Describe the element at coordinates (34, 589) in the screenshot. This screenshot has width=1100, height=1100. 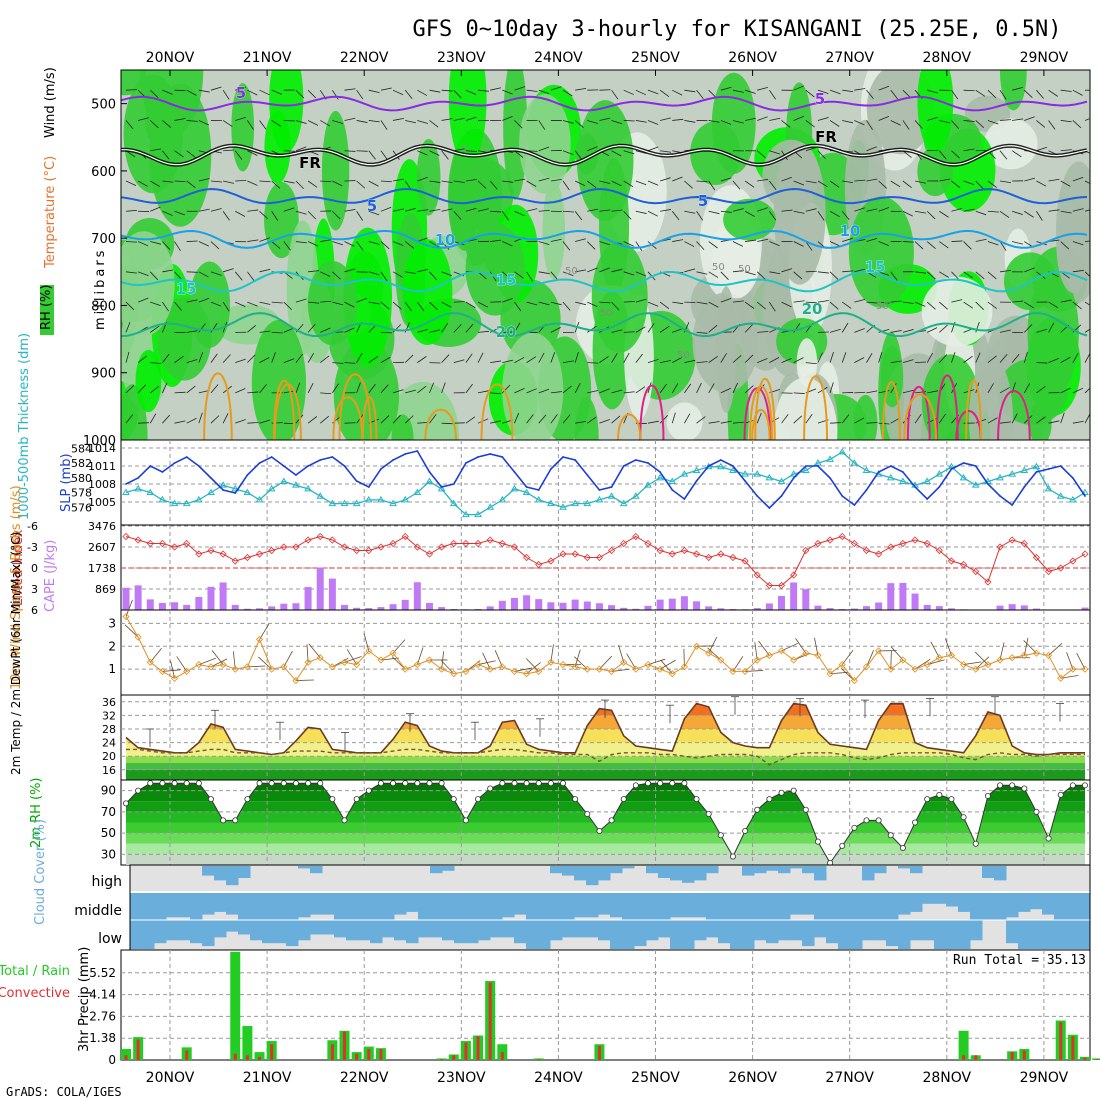
I see `li-tick-label: 3` at that location.